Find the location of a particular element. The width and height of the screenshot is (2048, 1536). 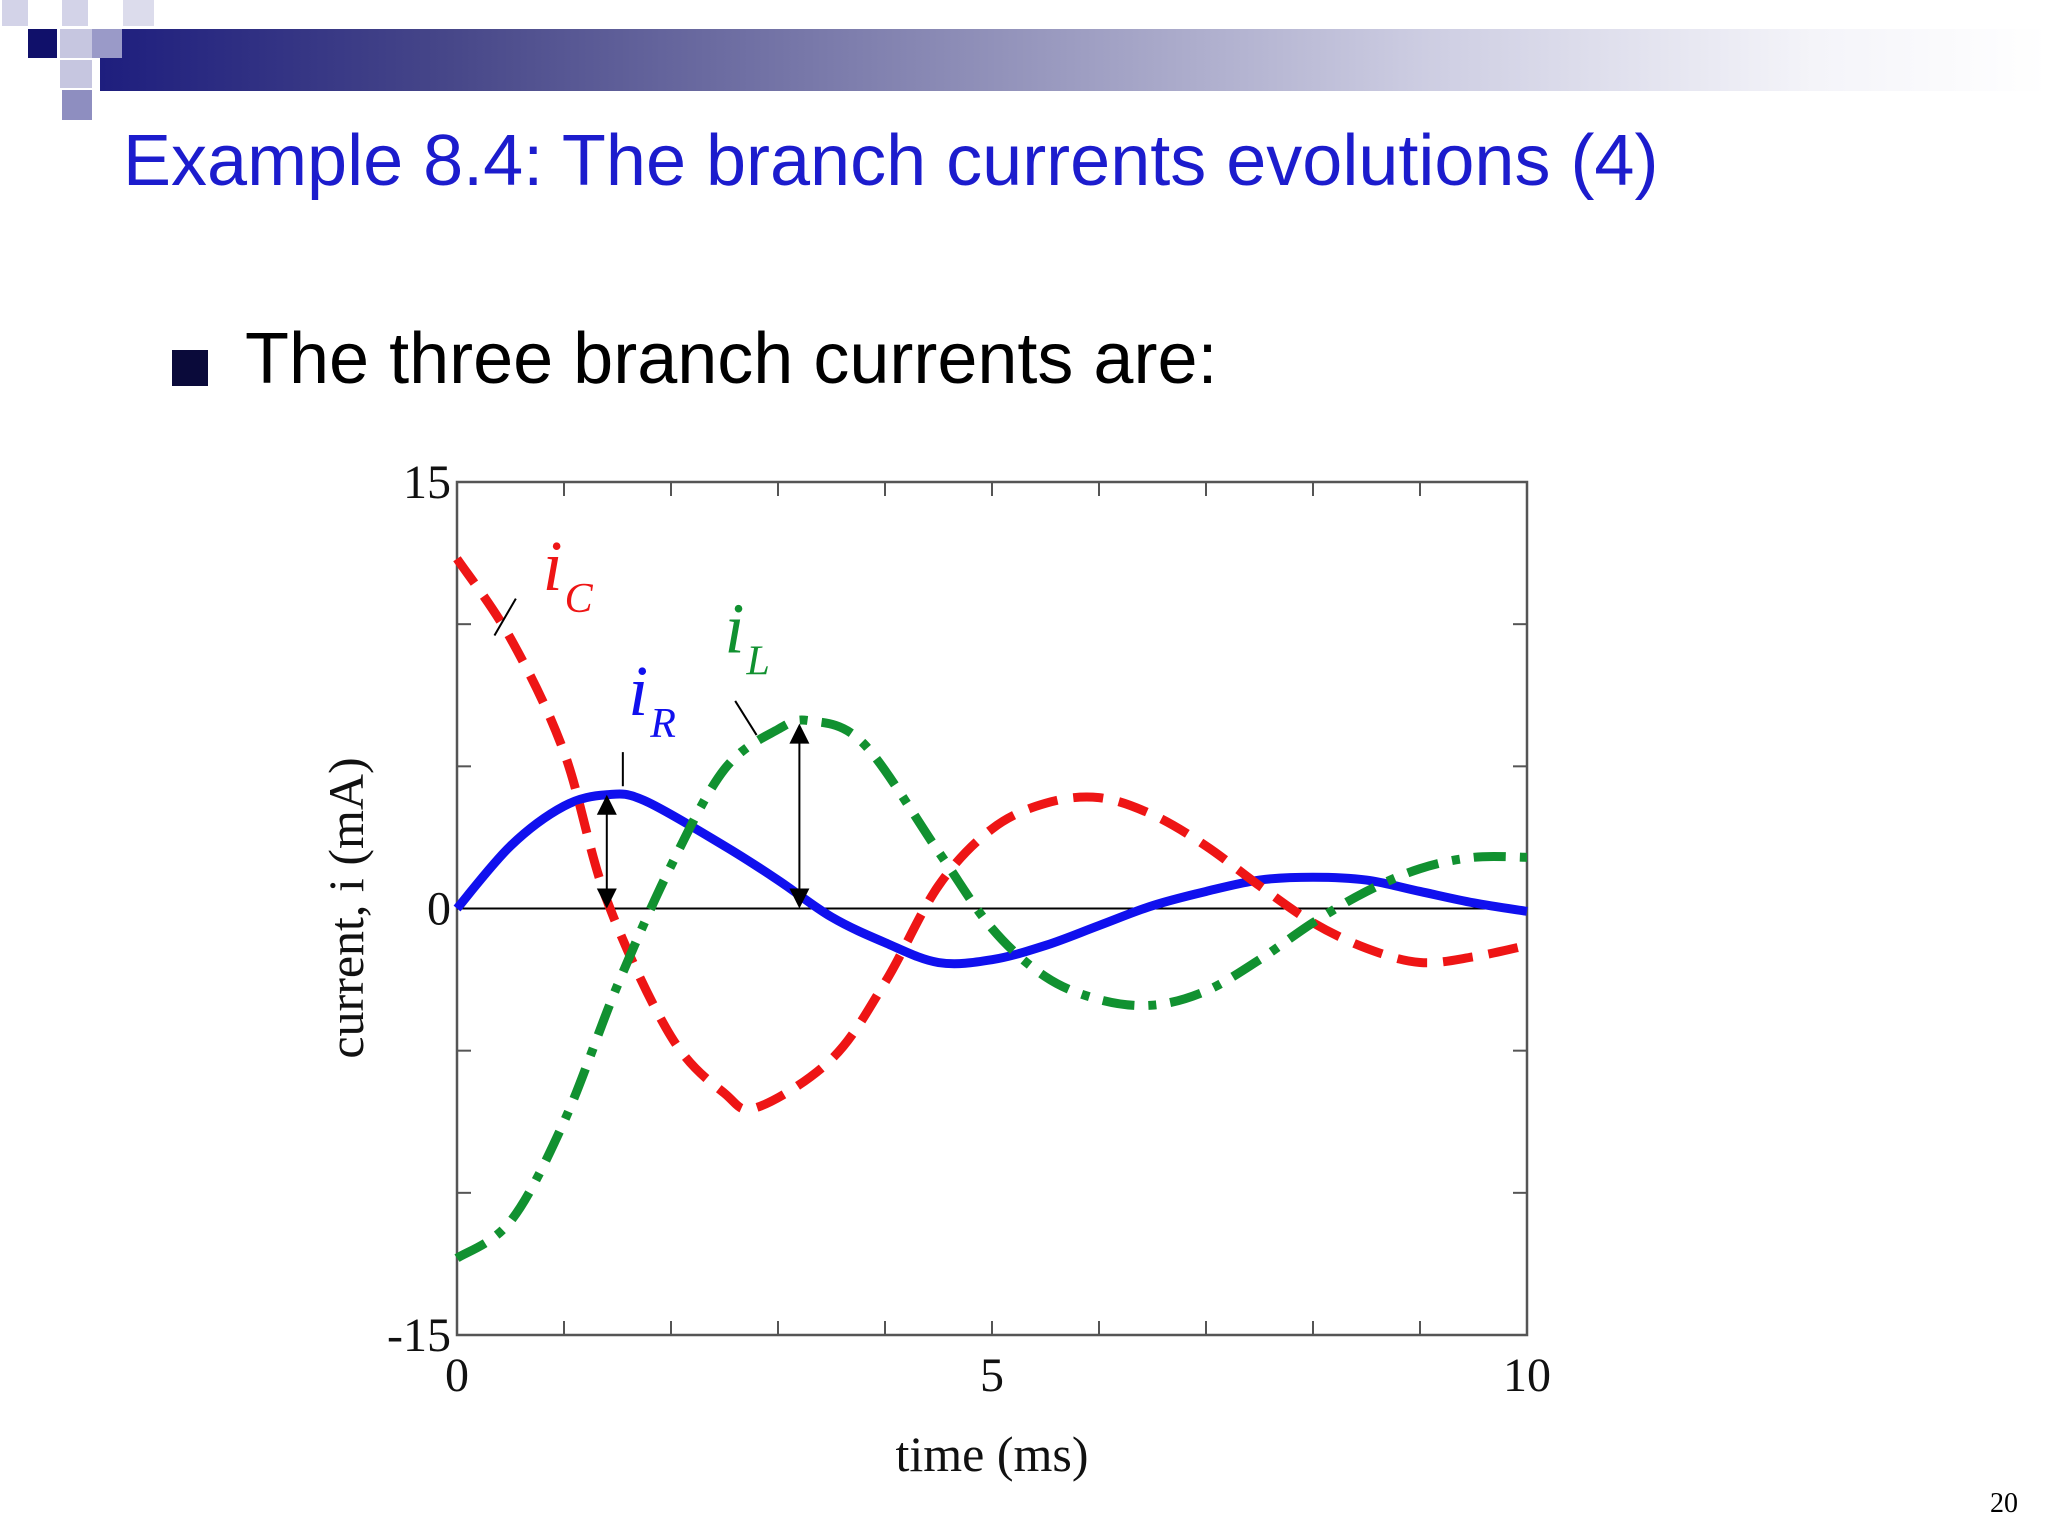

series-label-iC: iC is located at coordinates (568, 574).